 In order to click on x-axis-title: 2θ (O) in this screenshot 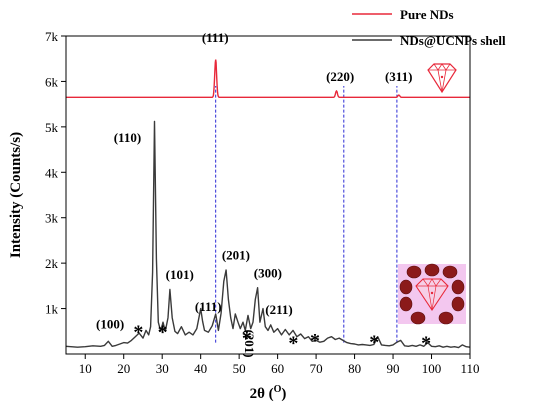, I will do `click(268, 393)`.